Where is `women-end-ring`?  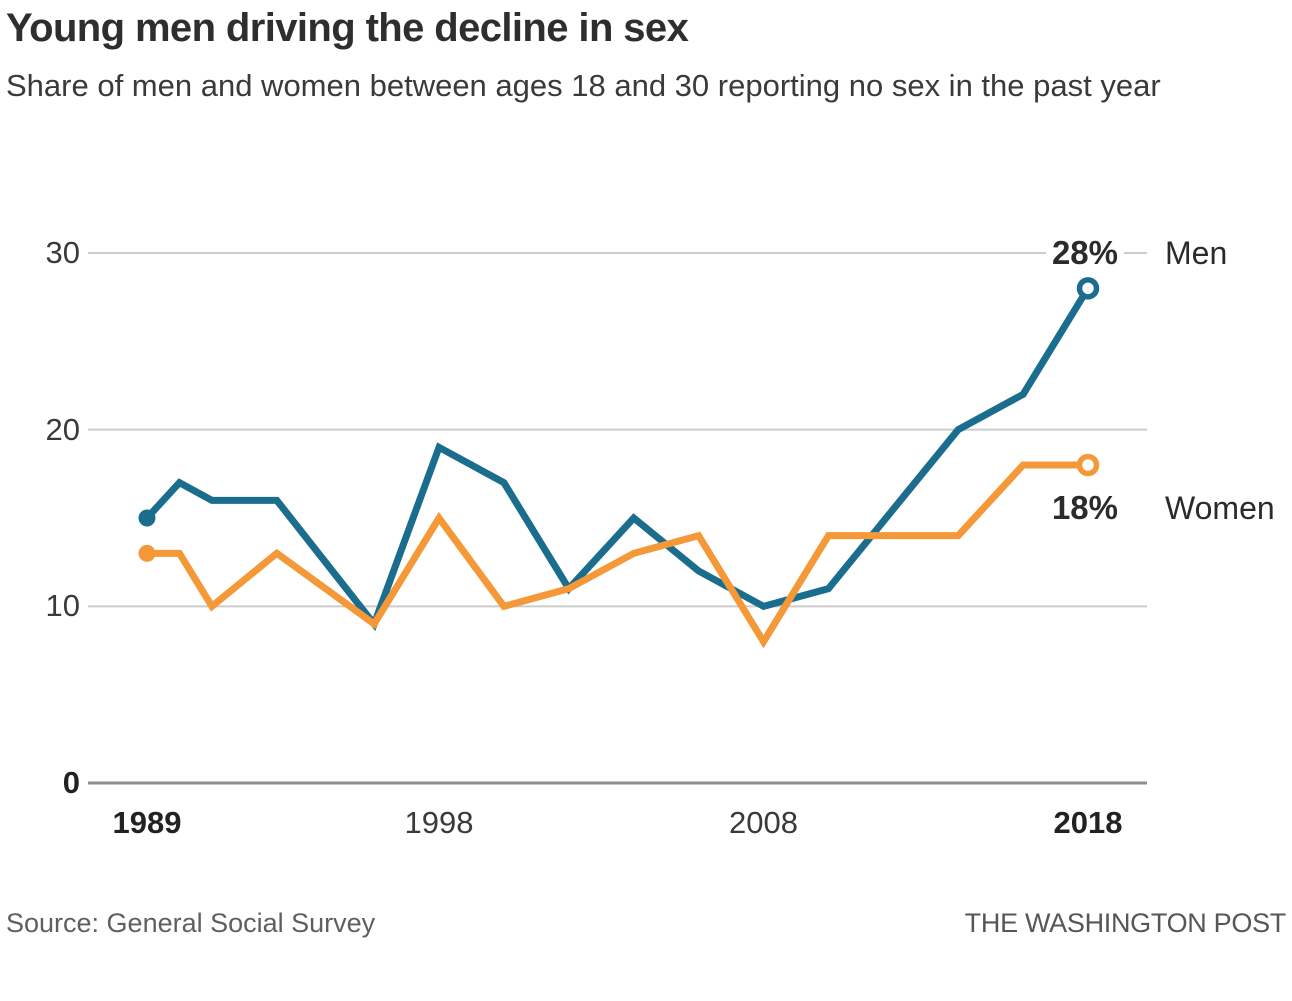 women-end-ring is located at coordinates (1088, 465).